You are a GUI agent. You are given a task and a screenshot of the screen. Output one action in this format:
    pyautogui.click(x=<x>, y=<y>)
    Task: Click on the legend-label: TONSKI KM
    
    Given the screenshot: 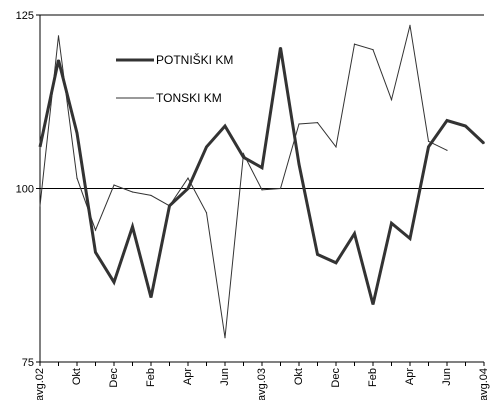 What is the action you would take?
    pyautogui.click(x=189, y=98)
    